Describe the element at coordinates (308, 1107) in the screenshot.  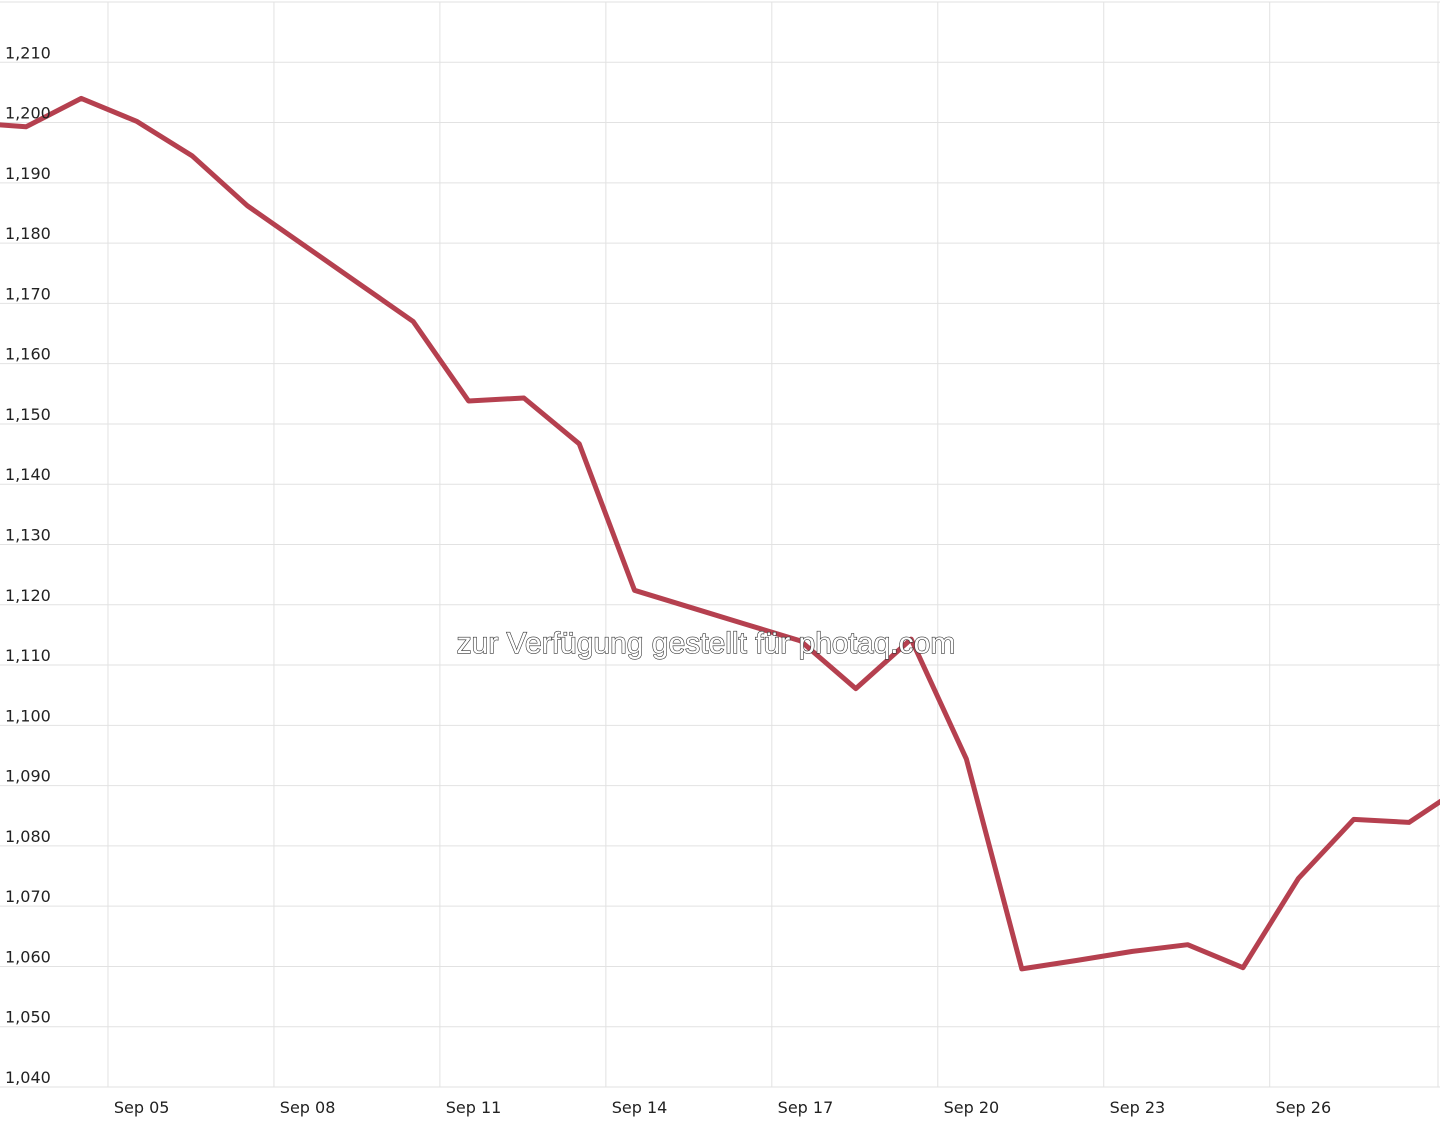
I see `x-tick-label: Sep 08` at that location.